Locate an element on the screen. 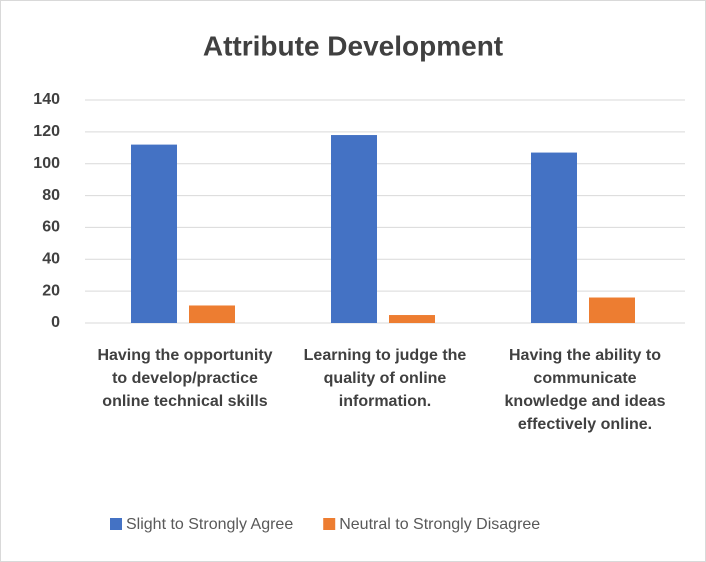  y-tick-label: 100 is located at coordinates (46, 163).